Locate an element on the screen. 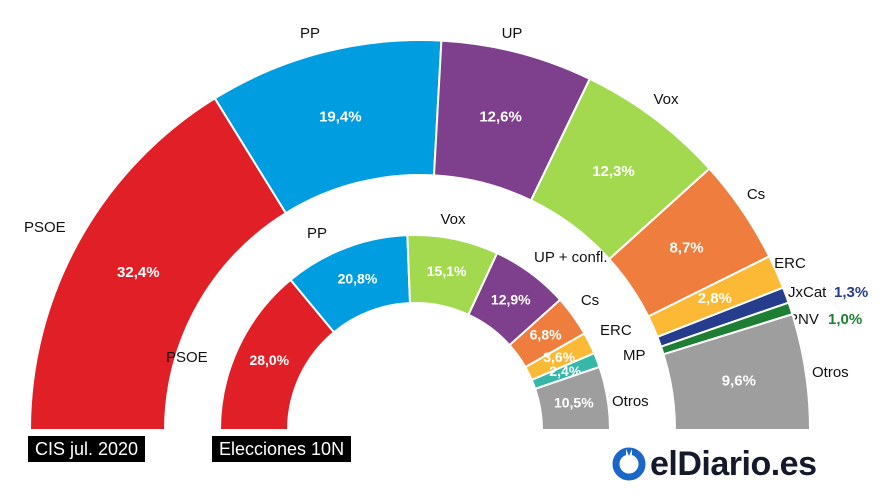  cis-category-label-vox: Vox is located at coordinates (666, 99).